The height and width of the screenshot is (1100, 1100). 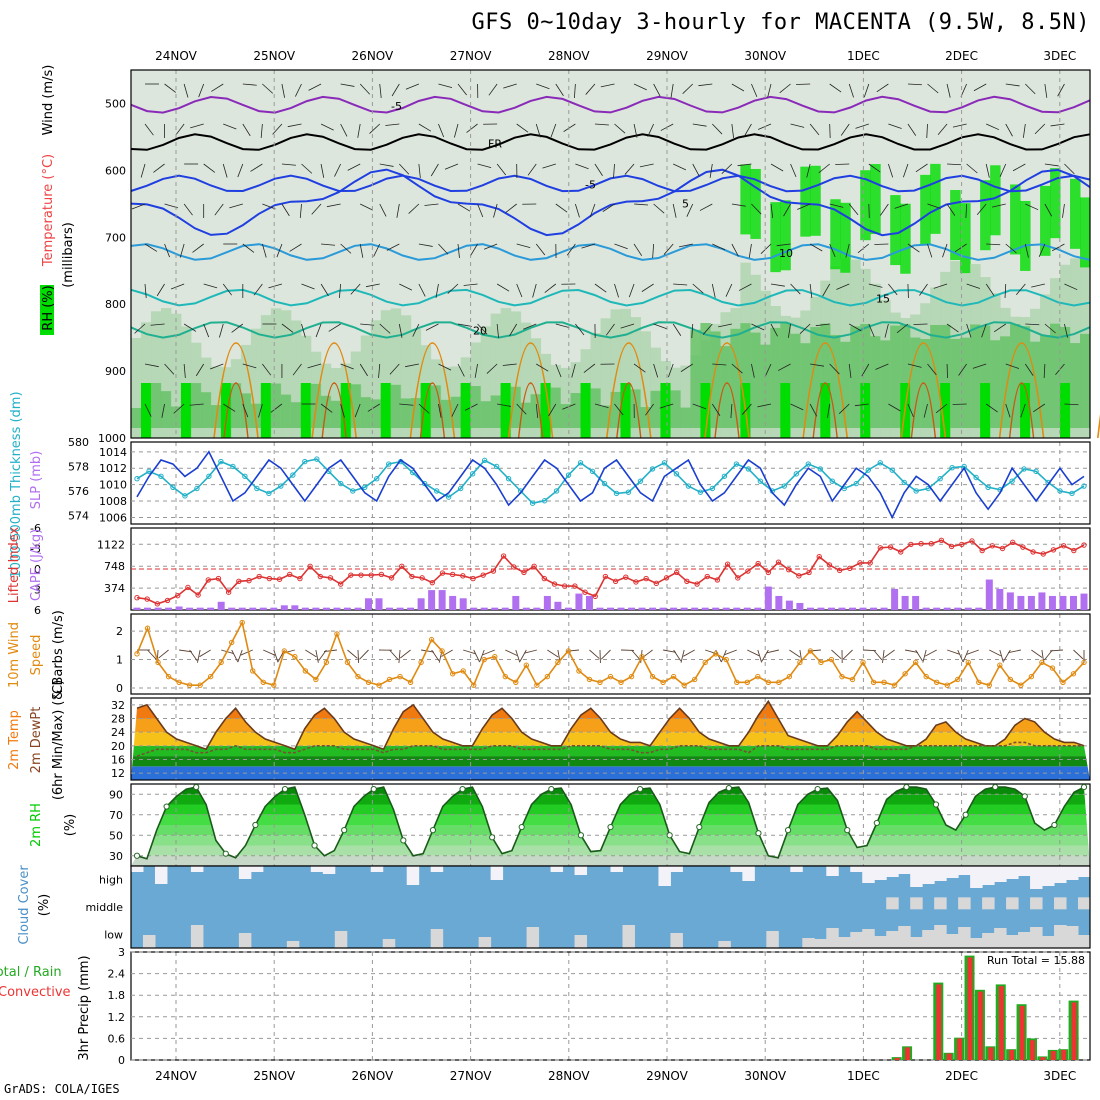 I want to click on slp-frame, so click(x=610, y=483).